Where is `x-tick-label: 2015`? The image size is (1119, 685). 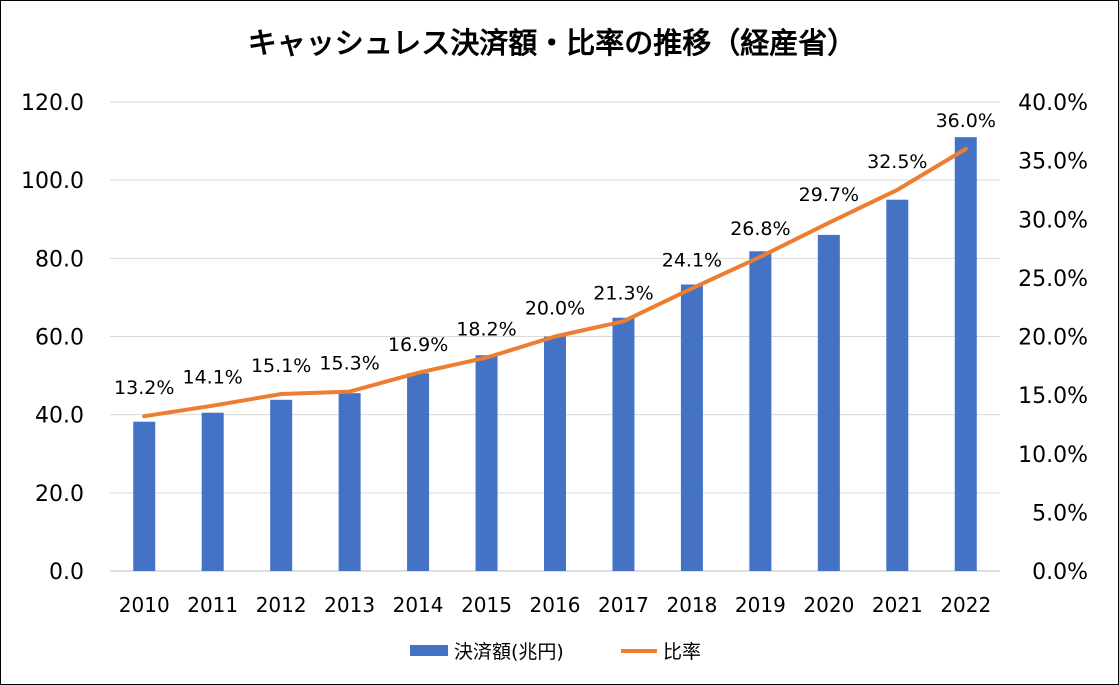 x-tick-label: 2015 is located at coordinates (486, 605).